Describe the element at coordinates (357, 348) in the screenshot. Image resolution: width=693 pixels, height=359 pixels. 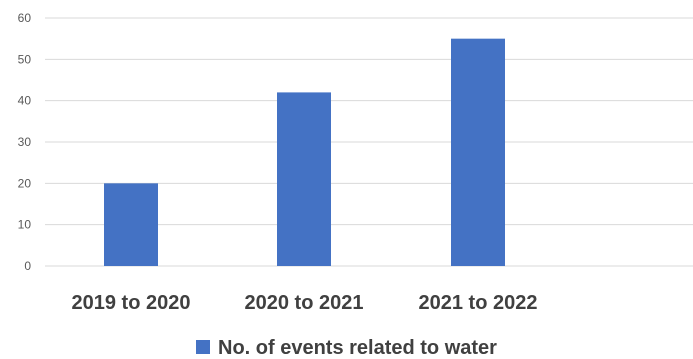
I see `legend-label: No. of events related to water` at that location.